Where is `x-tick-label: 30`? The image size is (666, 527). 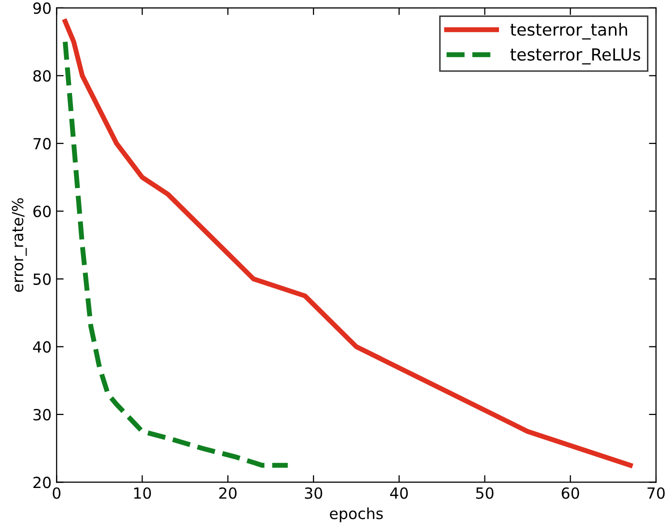 x-tick-label: 30 is located at coordinates (313, 493).